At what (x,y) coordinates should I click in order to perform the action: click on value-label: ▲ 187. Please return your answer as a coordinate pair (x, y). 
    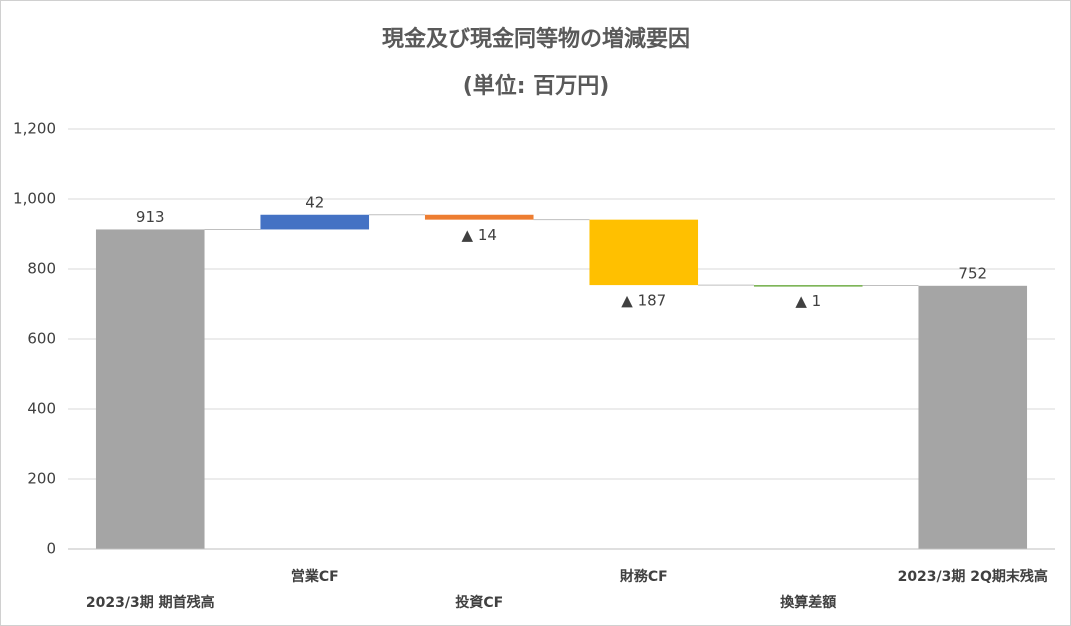
    Looking at the image, I should click on (643, 301).